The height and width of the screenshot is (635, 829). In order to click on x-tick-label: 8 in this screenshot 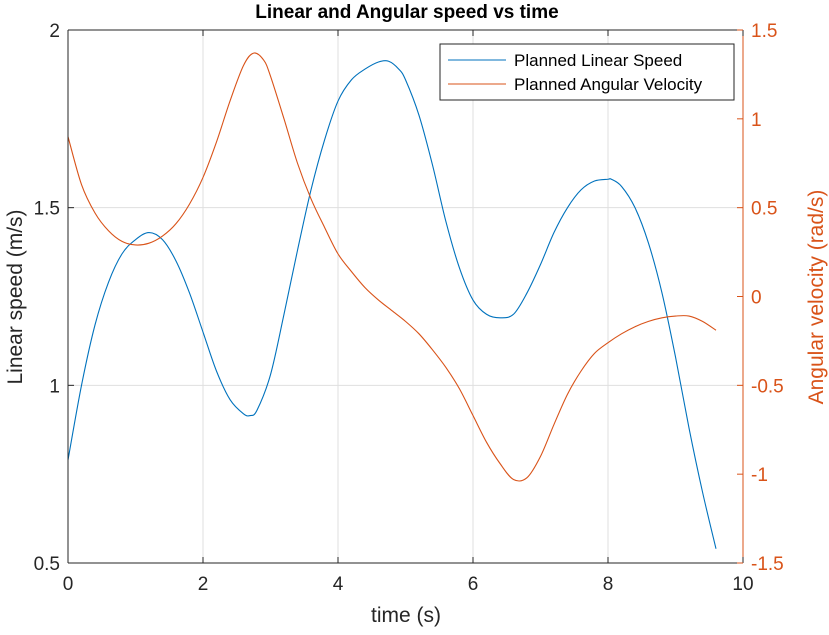, I will do `click(608, 584)`.